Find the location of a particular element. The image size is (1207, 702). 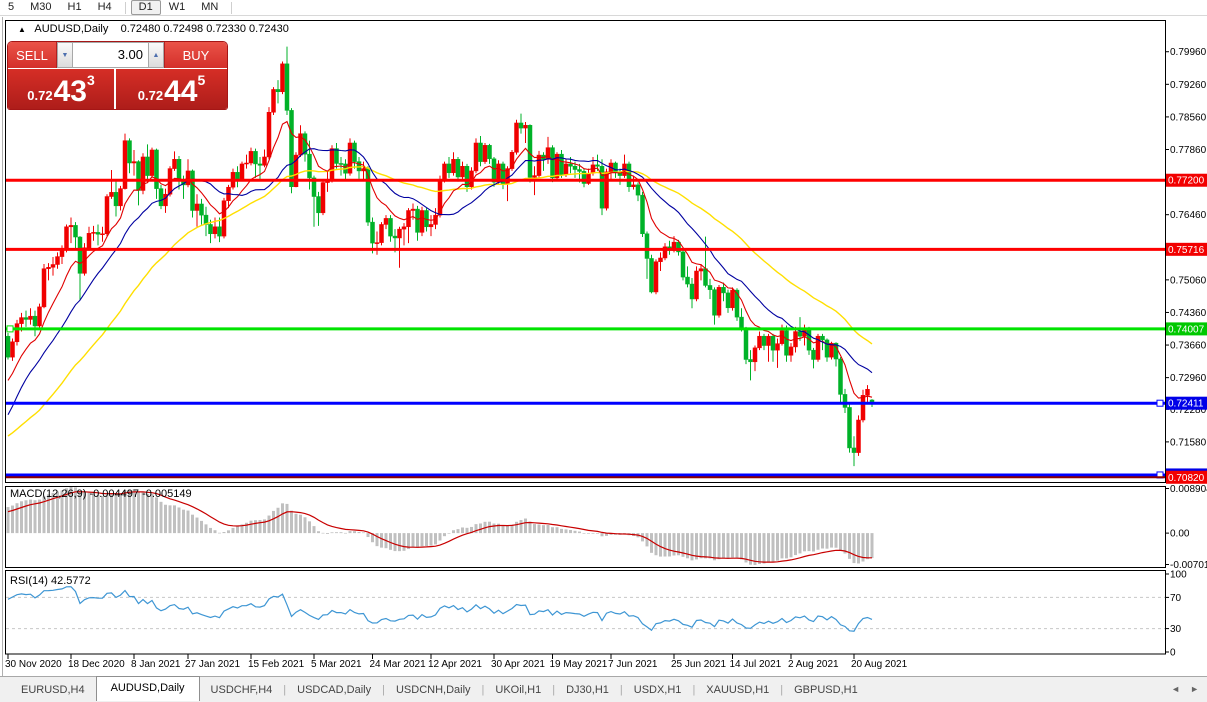

tab-xauusd-h1: XAUUSD,H1 is located at coordinates (738, 690).